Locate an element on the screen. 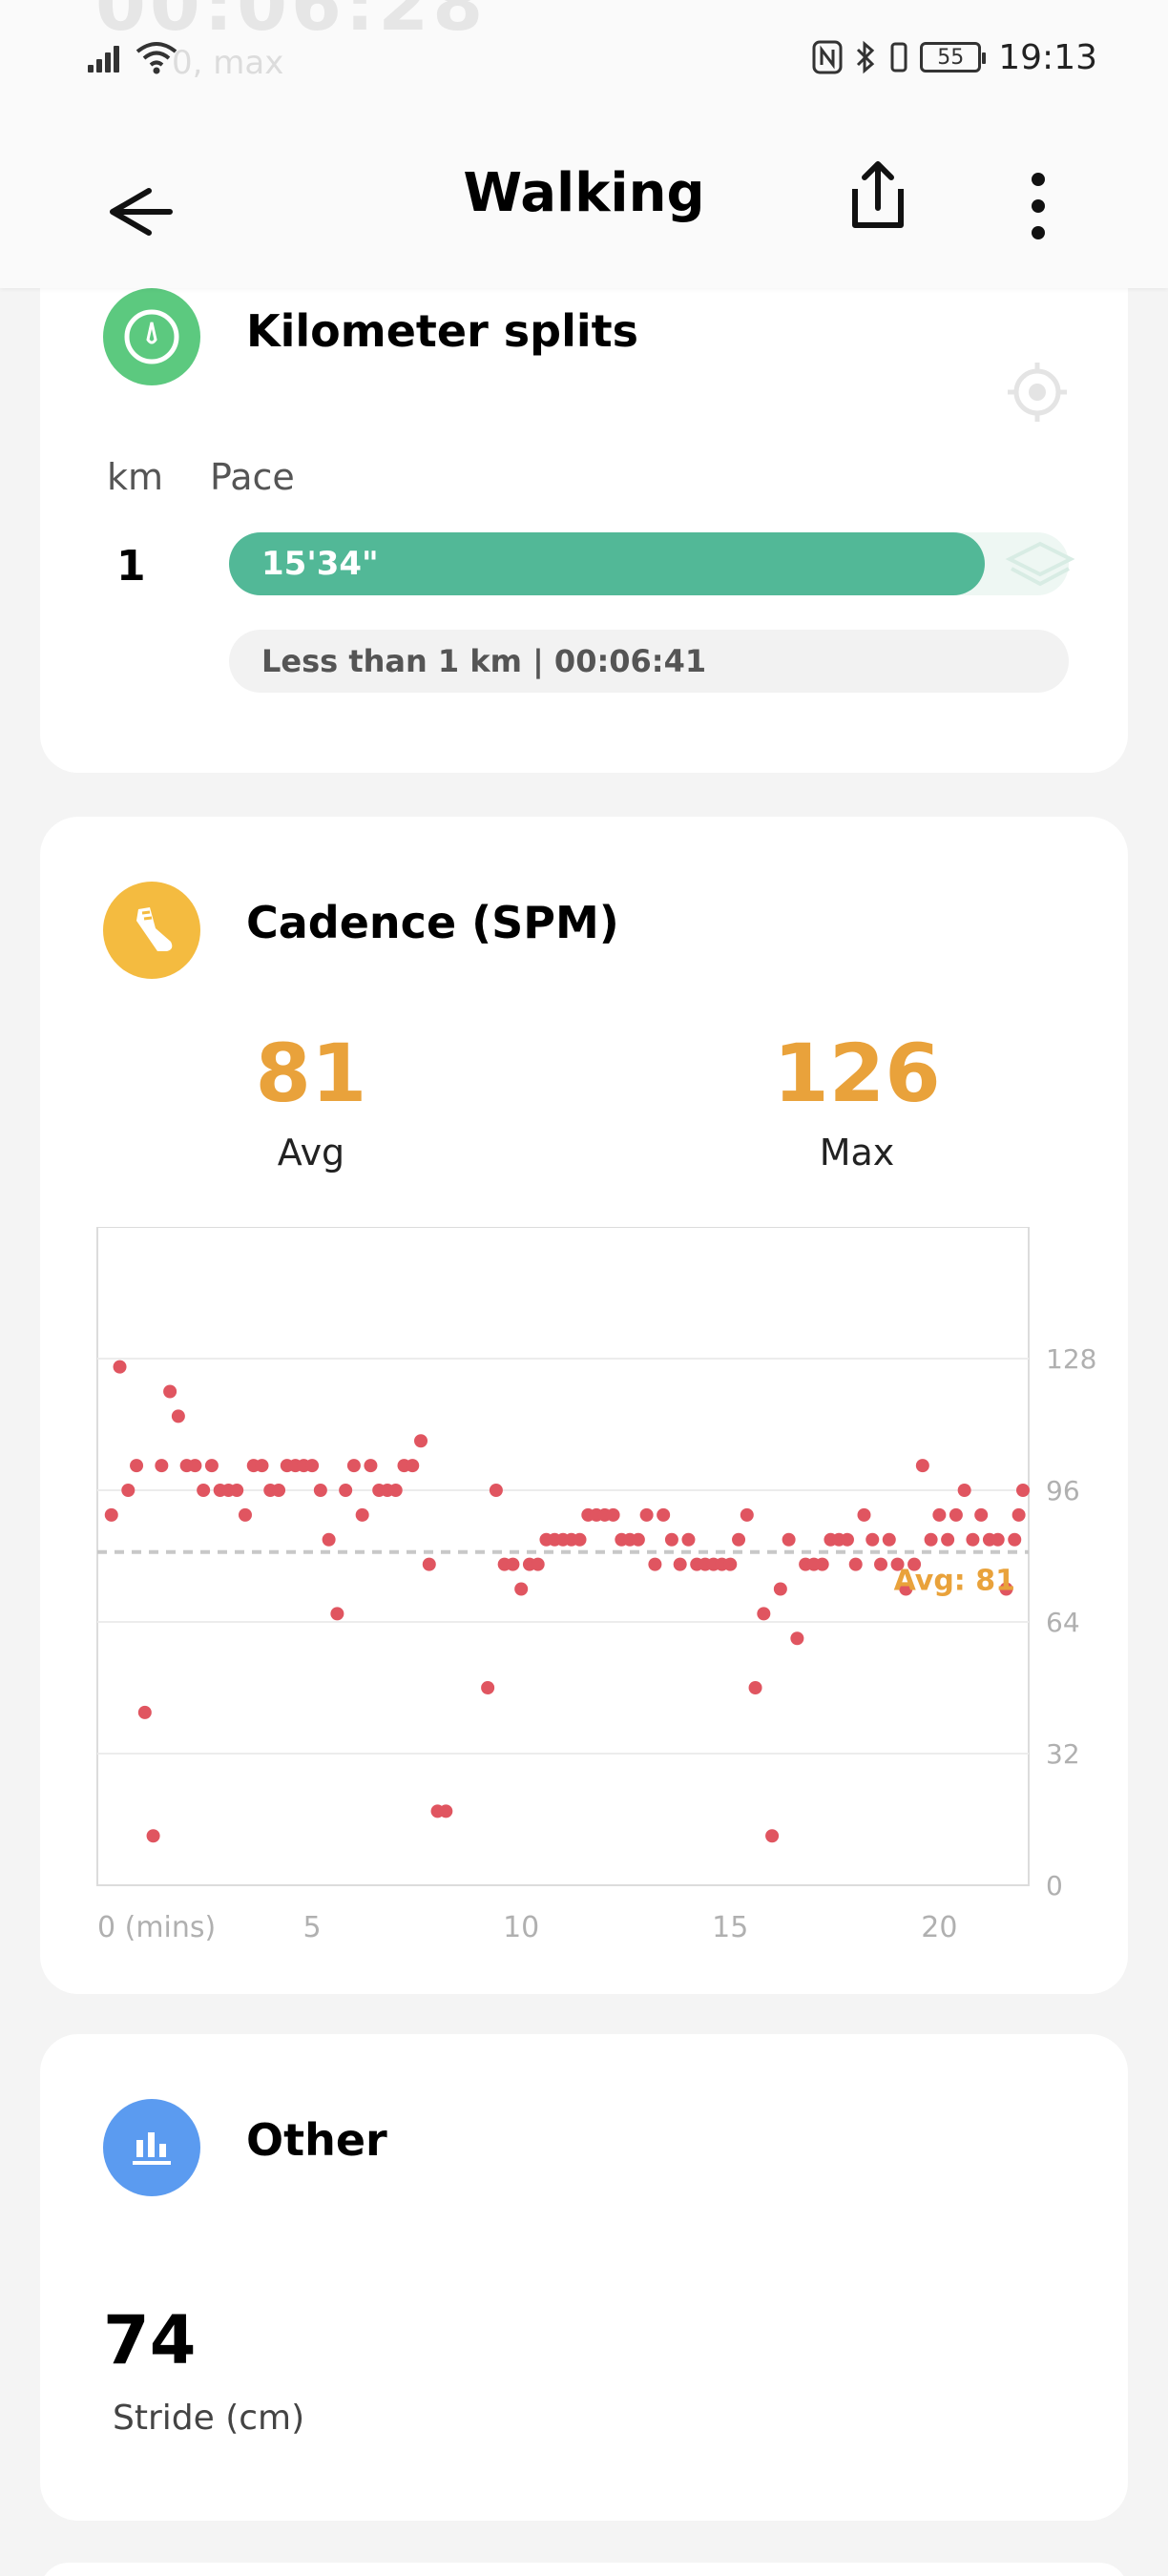 The width and height of the screenshot is (1168, 2576). y-tick-label: 32 is located at coordinates (1063, 1754).